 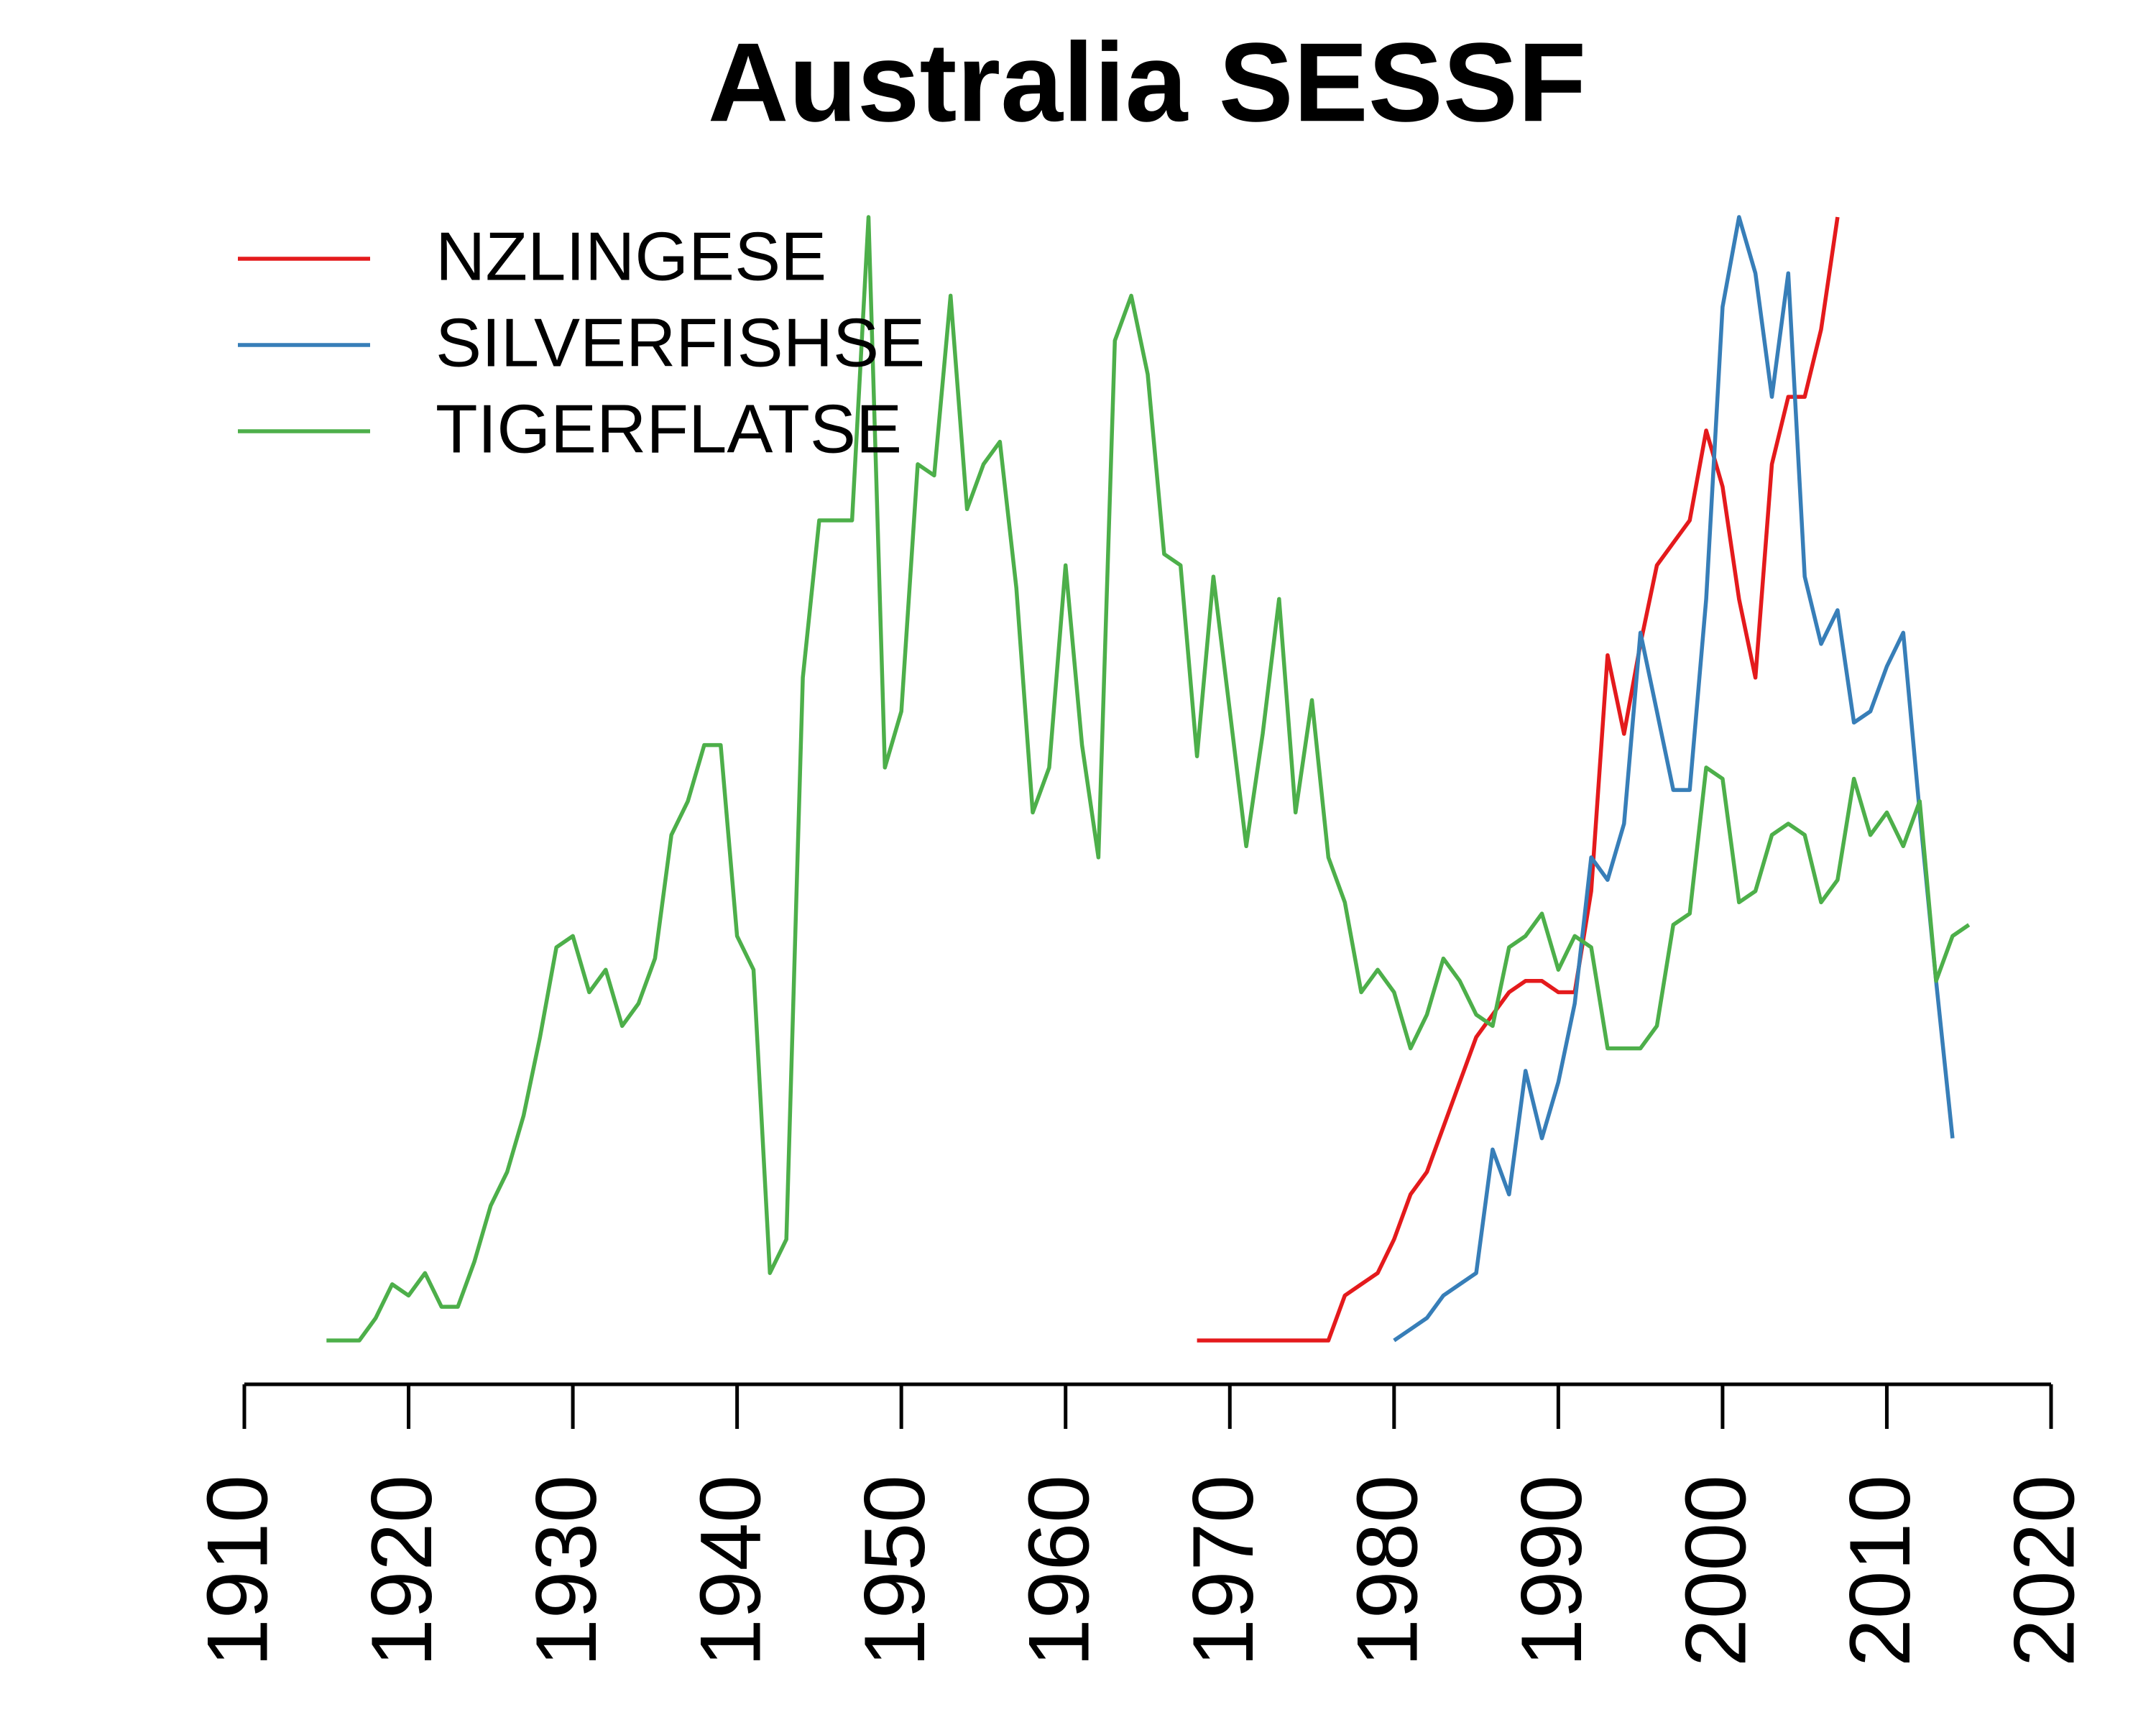 What do you see at coordinates (1147, 82) in the screenshot?
I see `chart-title: Australia SESSF` at bounding box center [1147, 82].